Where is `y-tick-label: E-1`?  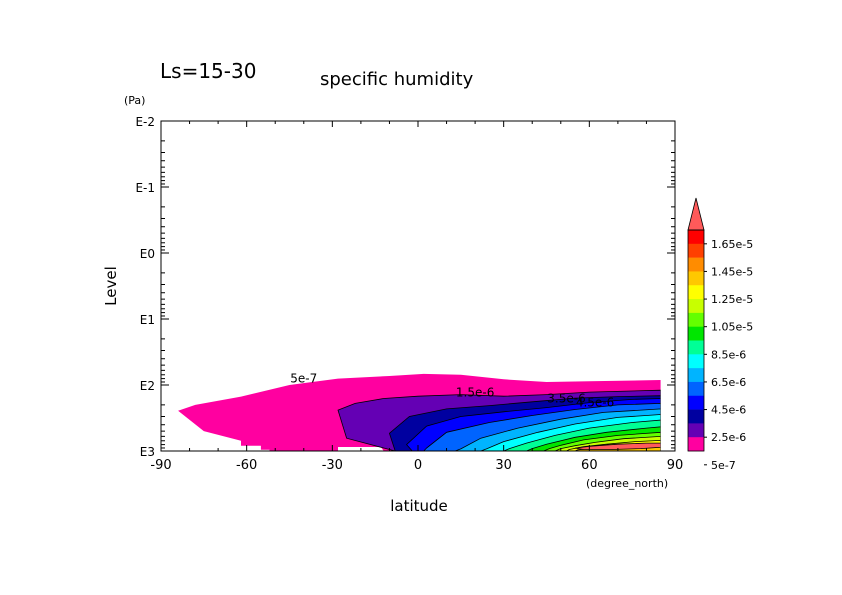
y-tick-label: E-1 is located at coordinates (145, 188).